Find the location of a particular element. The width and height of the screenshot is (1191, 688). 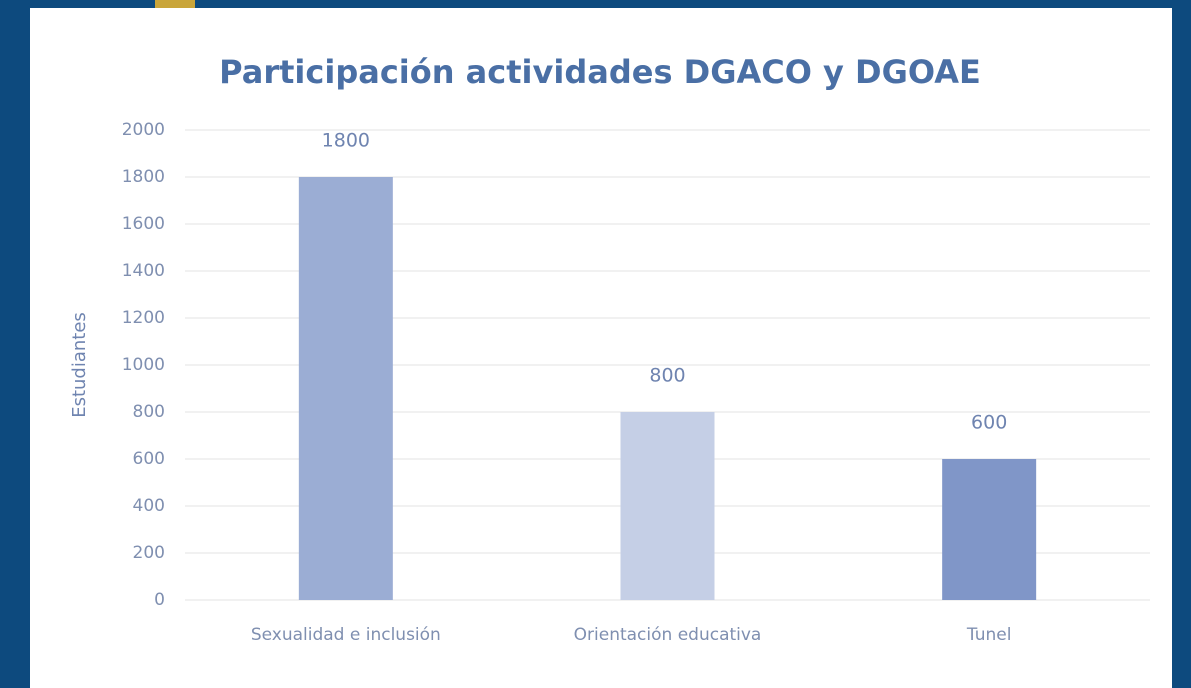

y-axis-label: Estudiantes is located at coordinates (79, 365).